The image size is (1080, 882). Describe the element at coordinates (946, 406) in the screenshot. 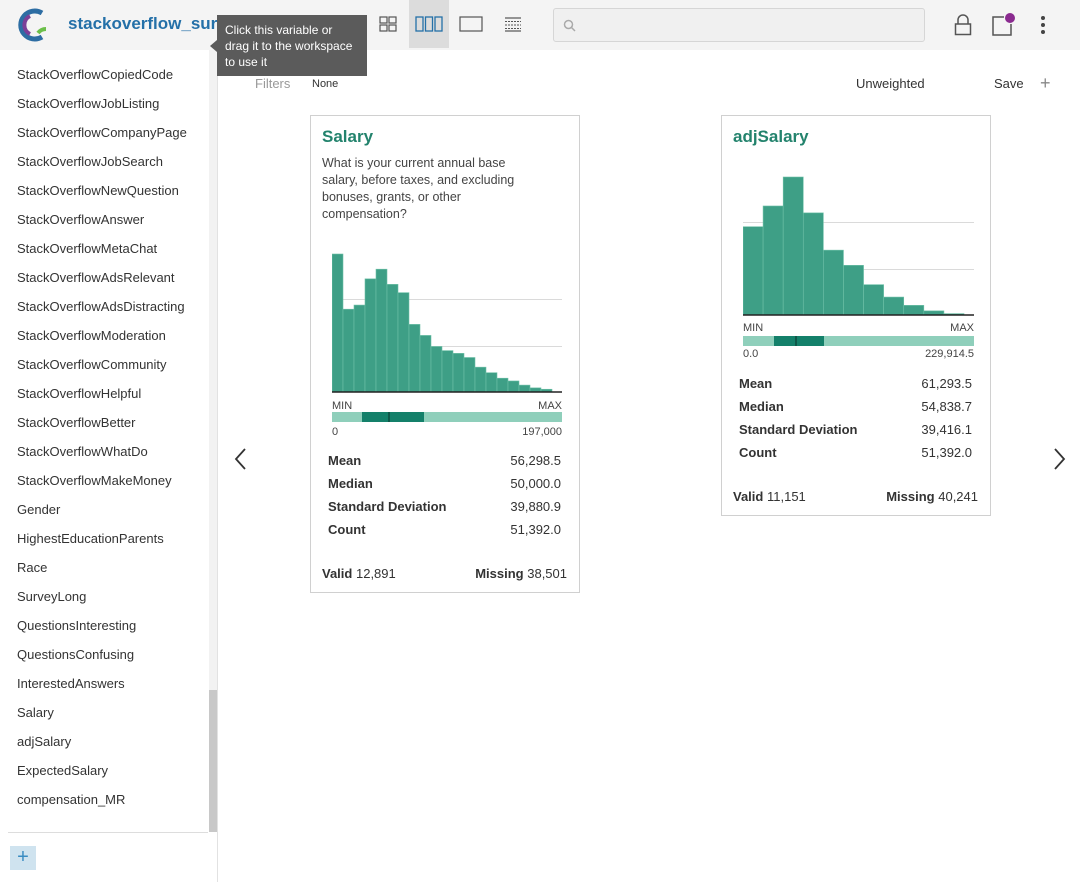

I see `stat-value: 54,838.7` at that location.